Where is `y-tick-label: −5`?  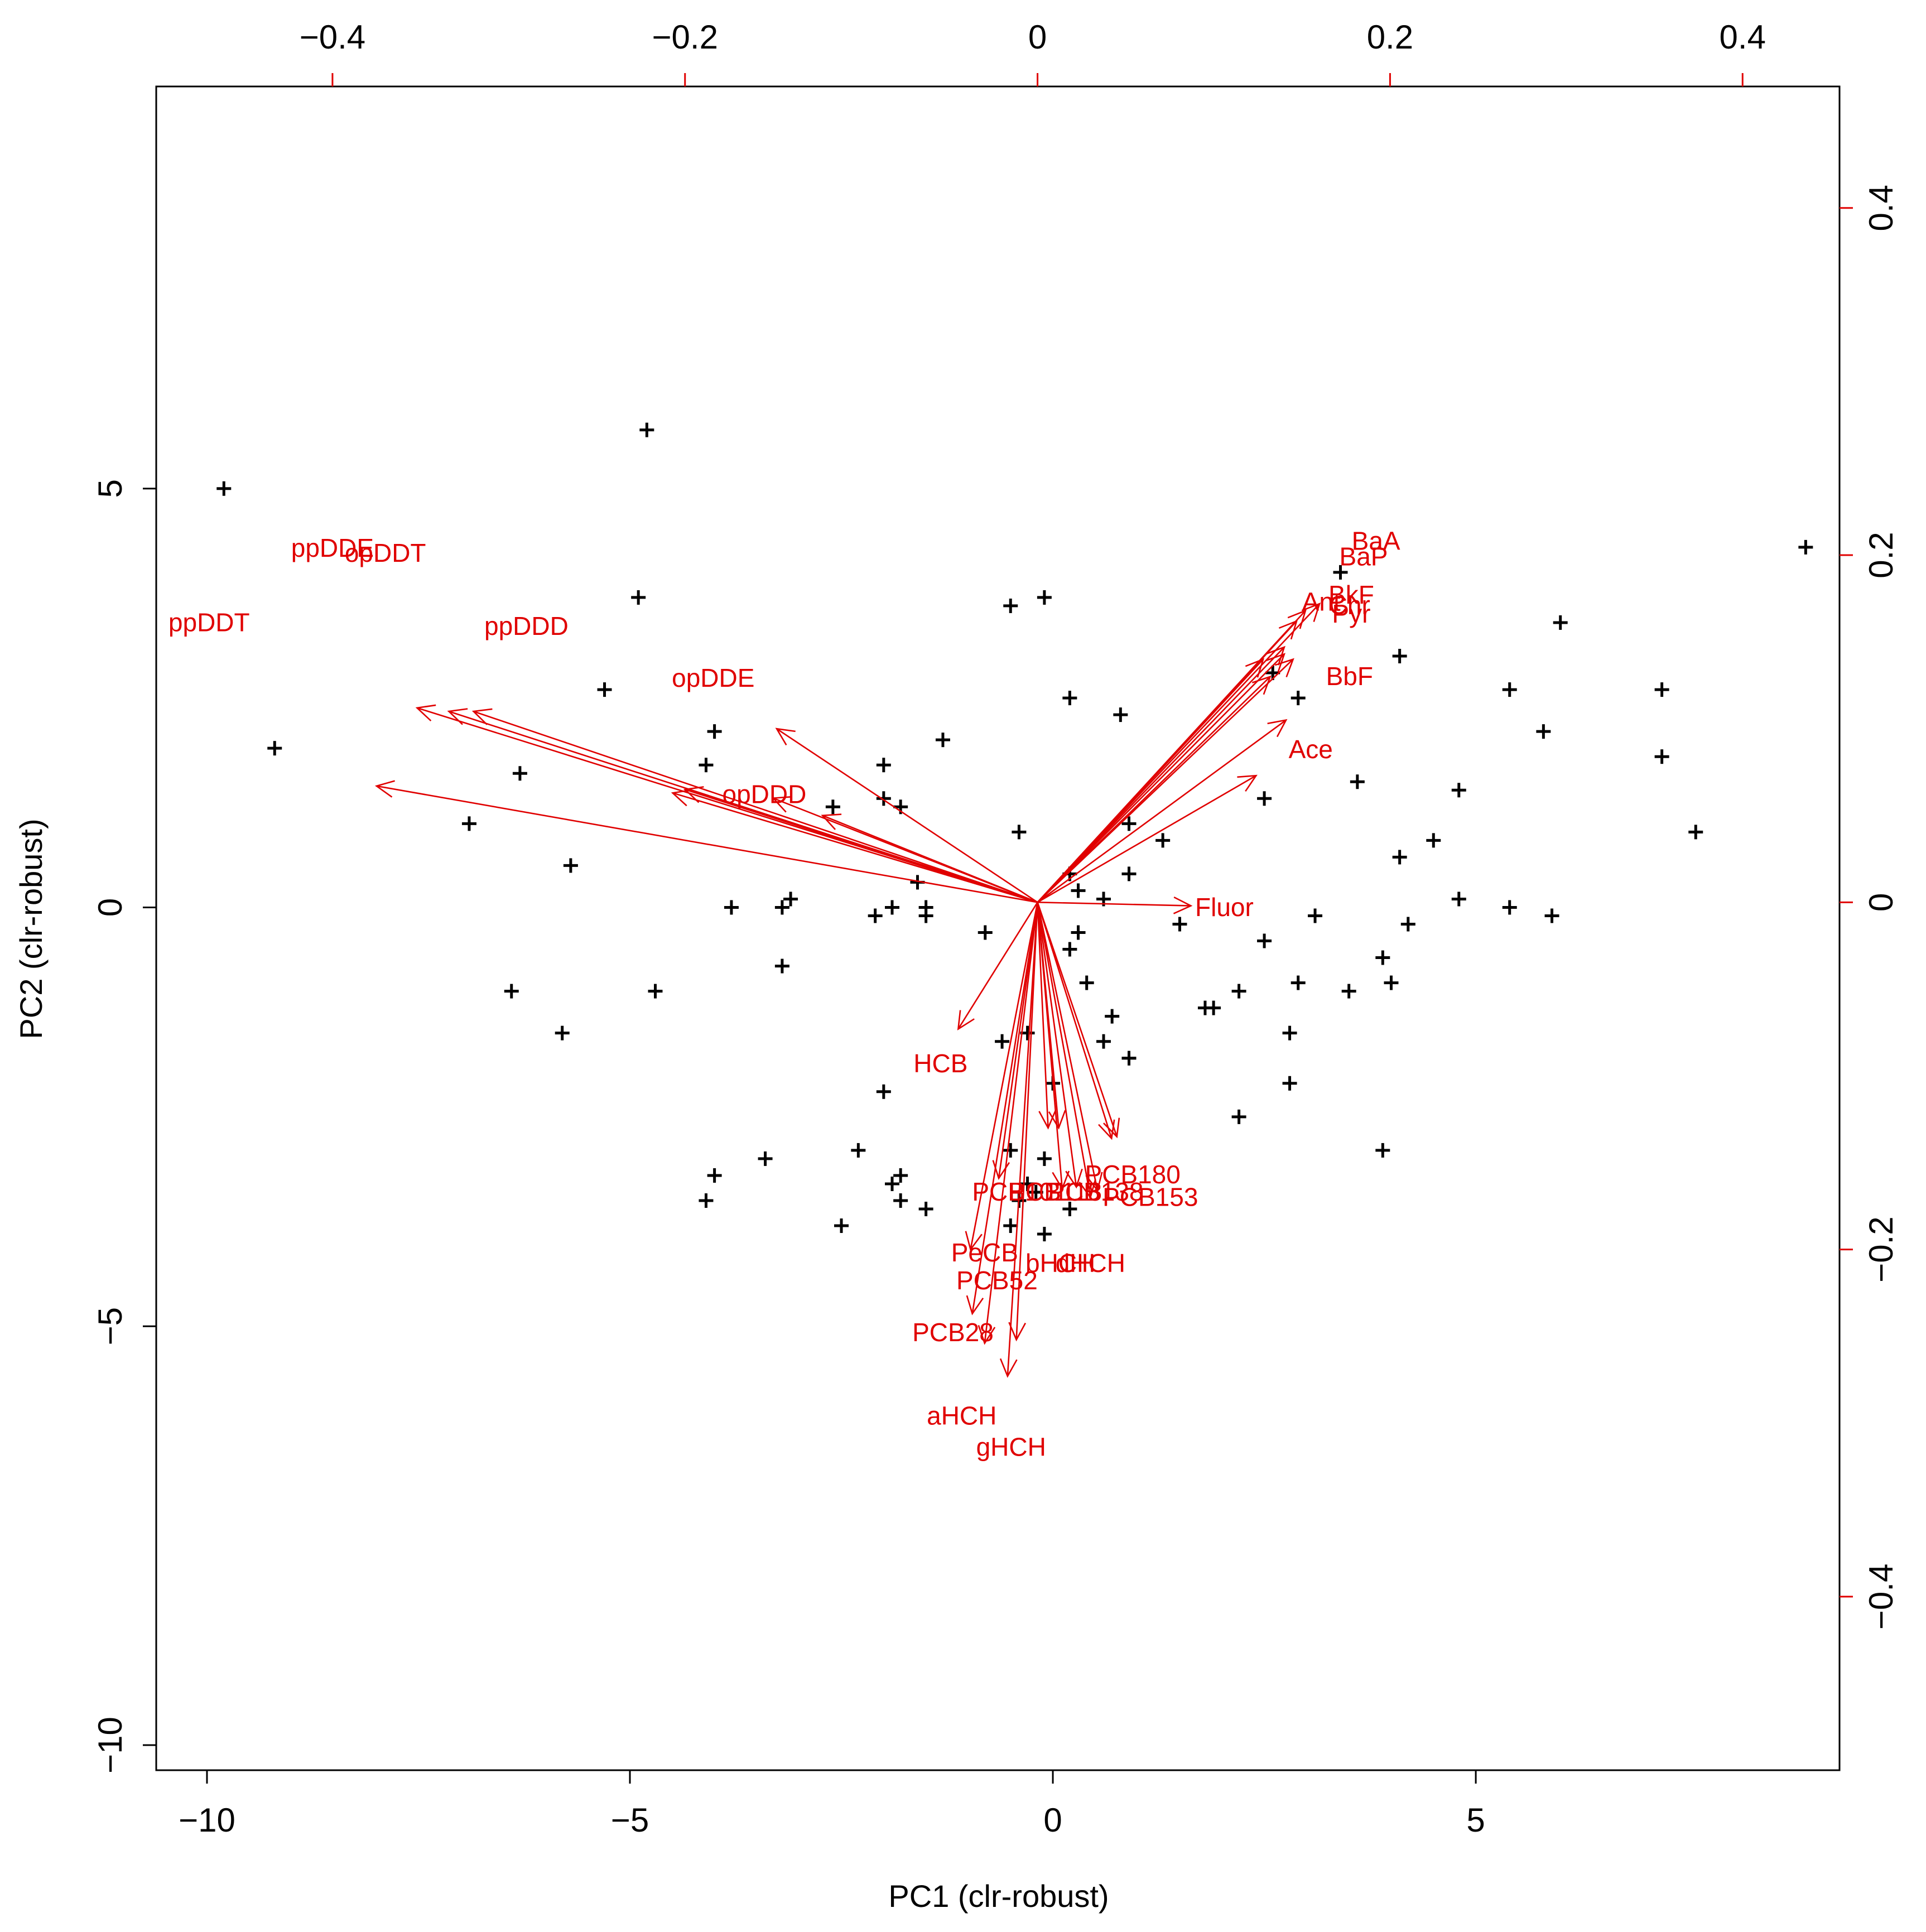 y-tick-label: −5 is located at coordinates (111, 1326).